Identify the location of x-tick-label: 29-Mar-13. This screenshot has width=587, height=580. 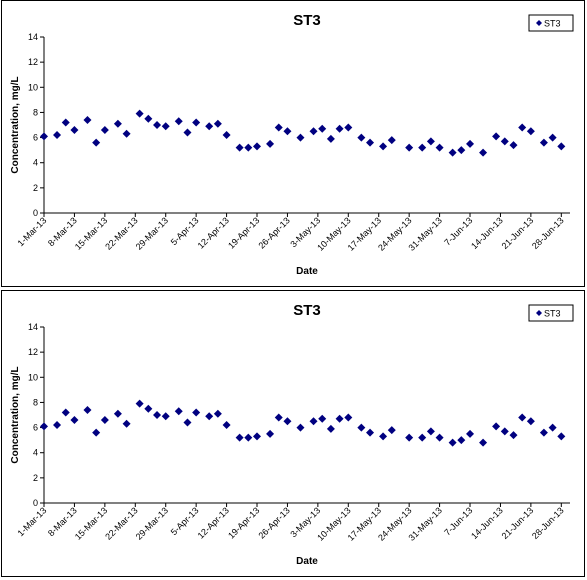
(152, 523).